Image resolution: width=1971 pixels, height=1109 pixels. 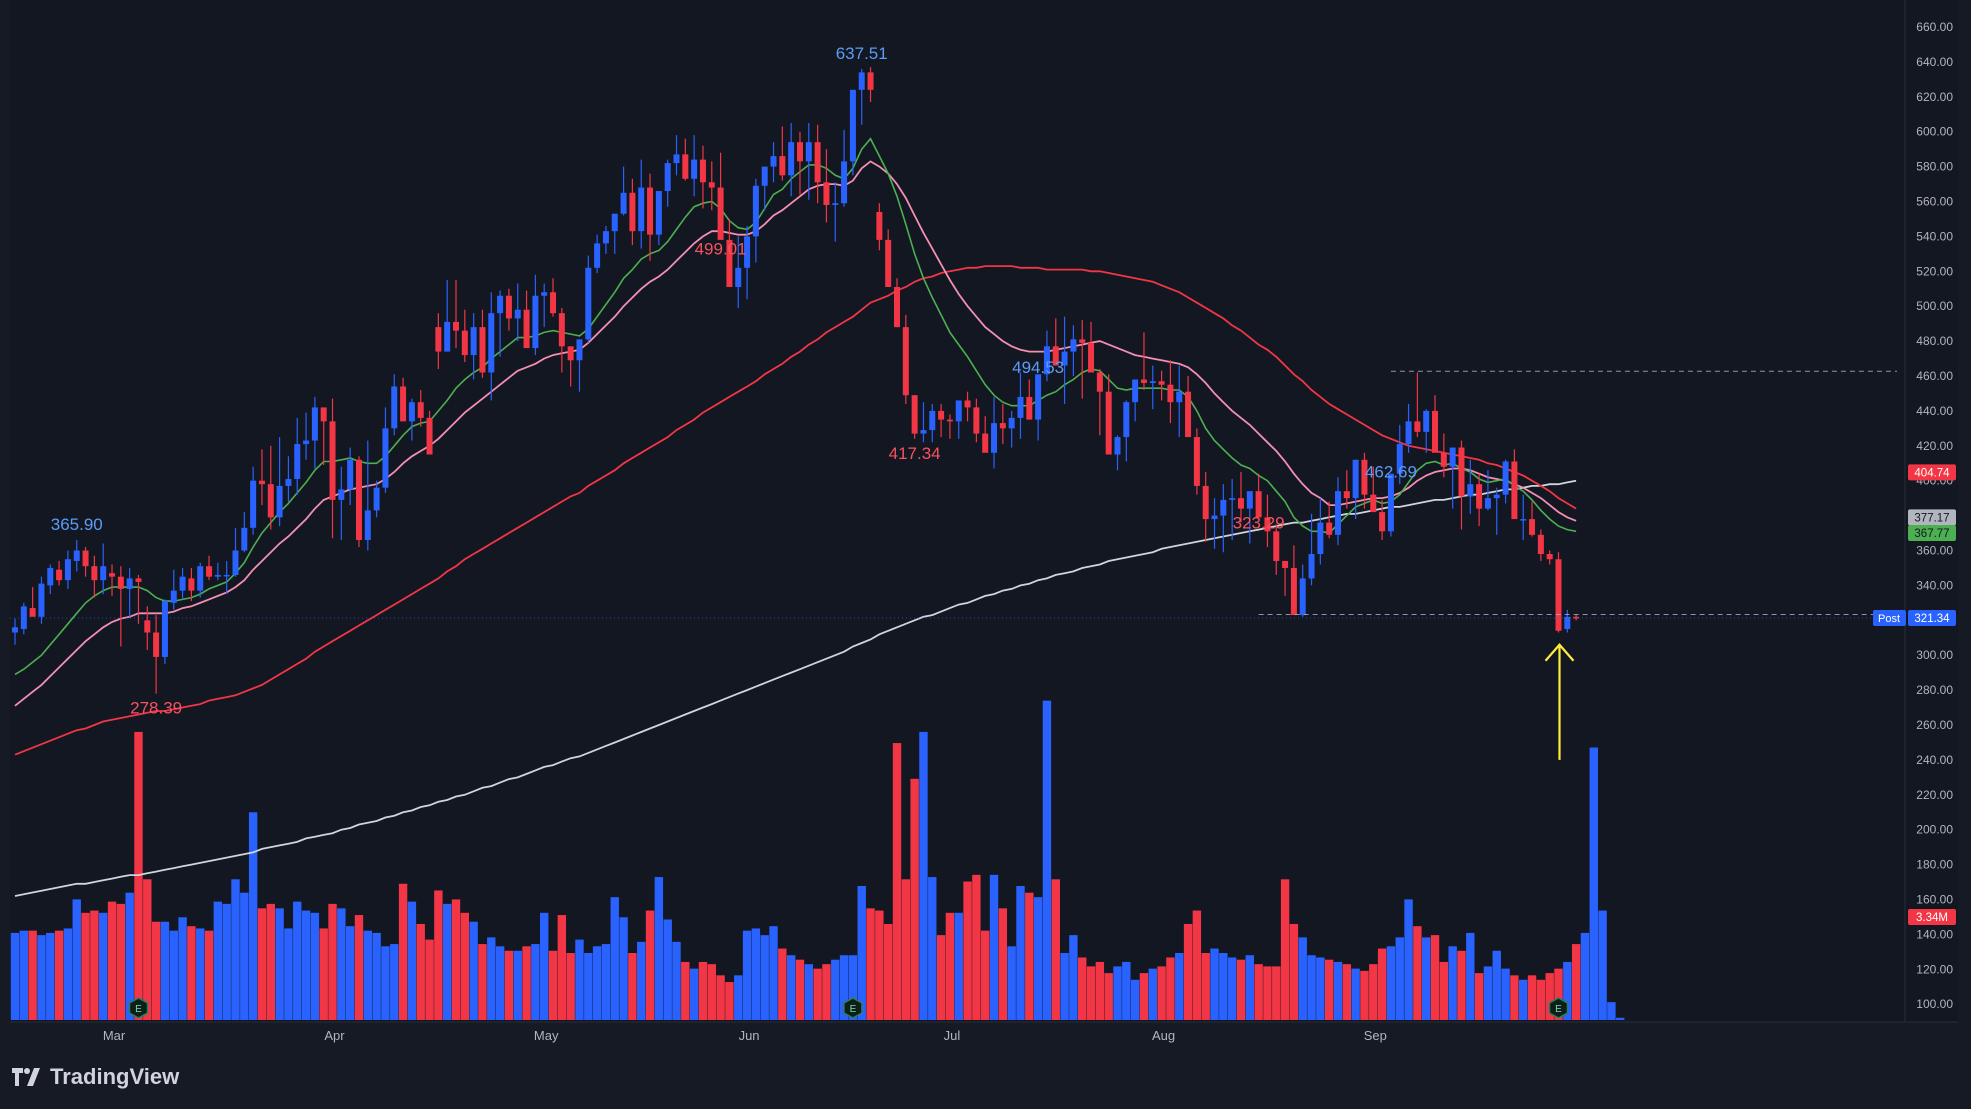 I want to click on price-tick-label: 280.00, so click(x=1934, y=690).